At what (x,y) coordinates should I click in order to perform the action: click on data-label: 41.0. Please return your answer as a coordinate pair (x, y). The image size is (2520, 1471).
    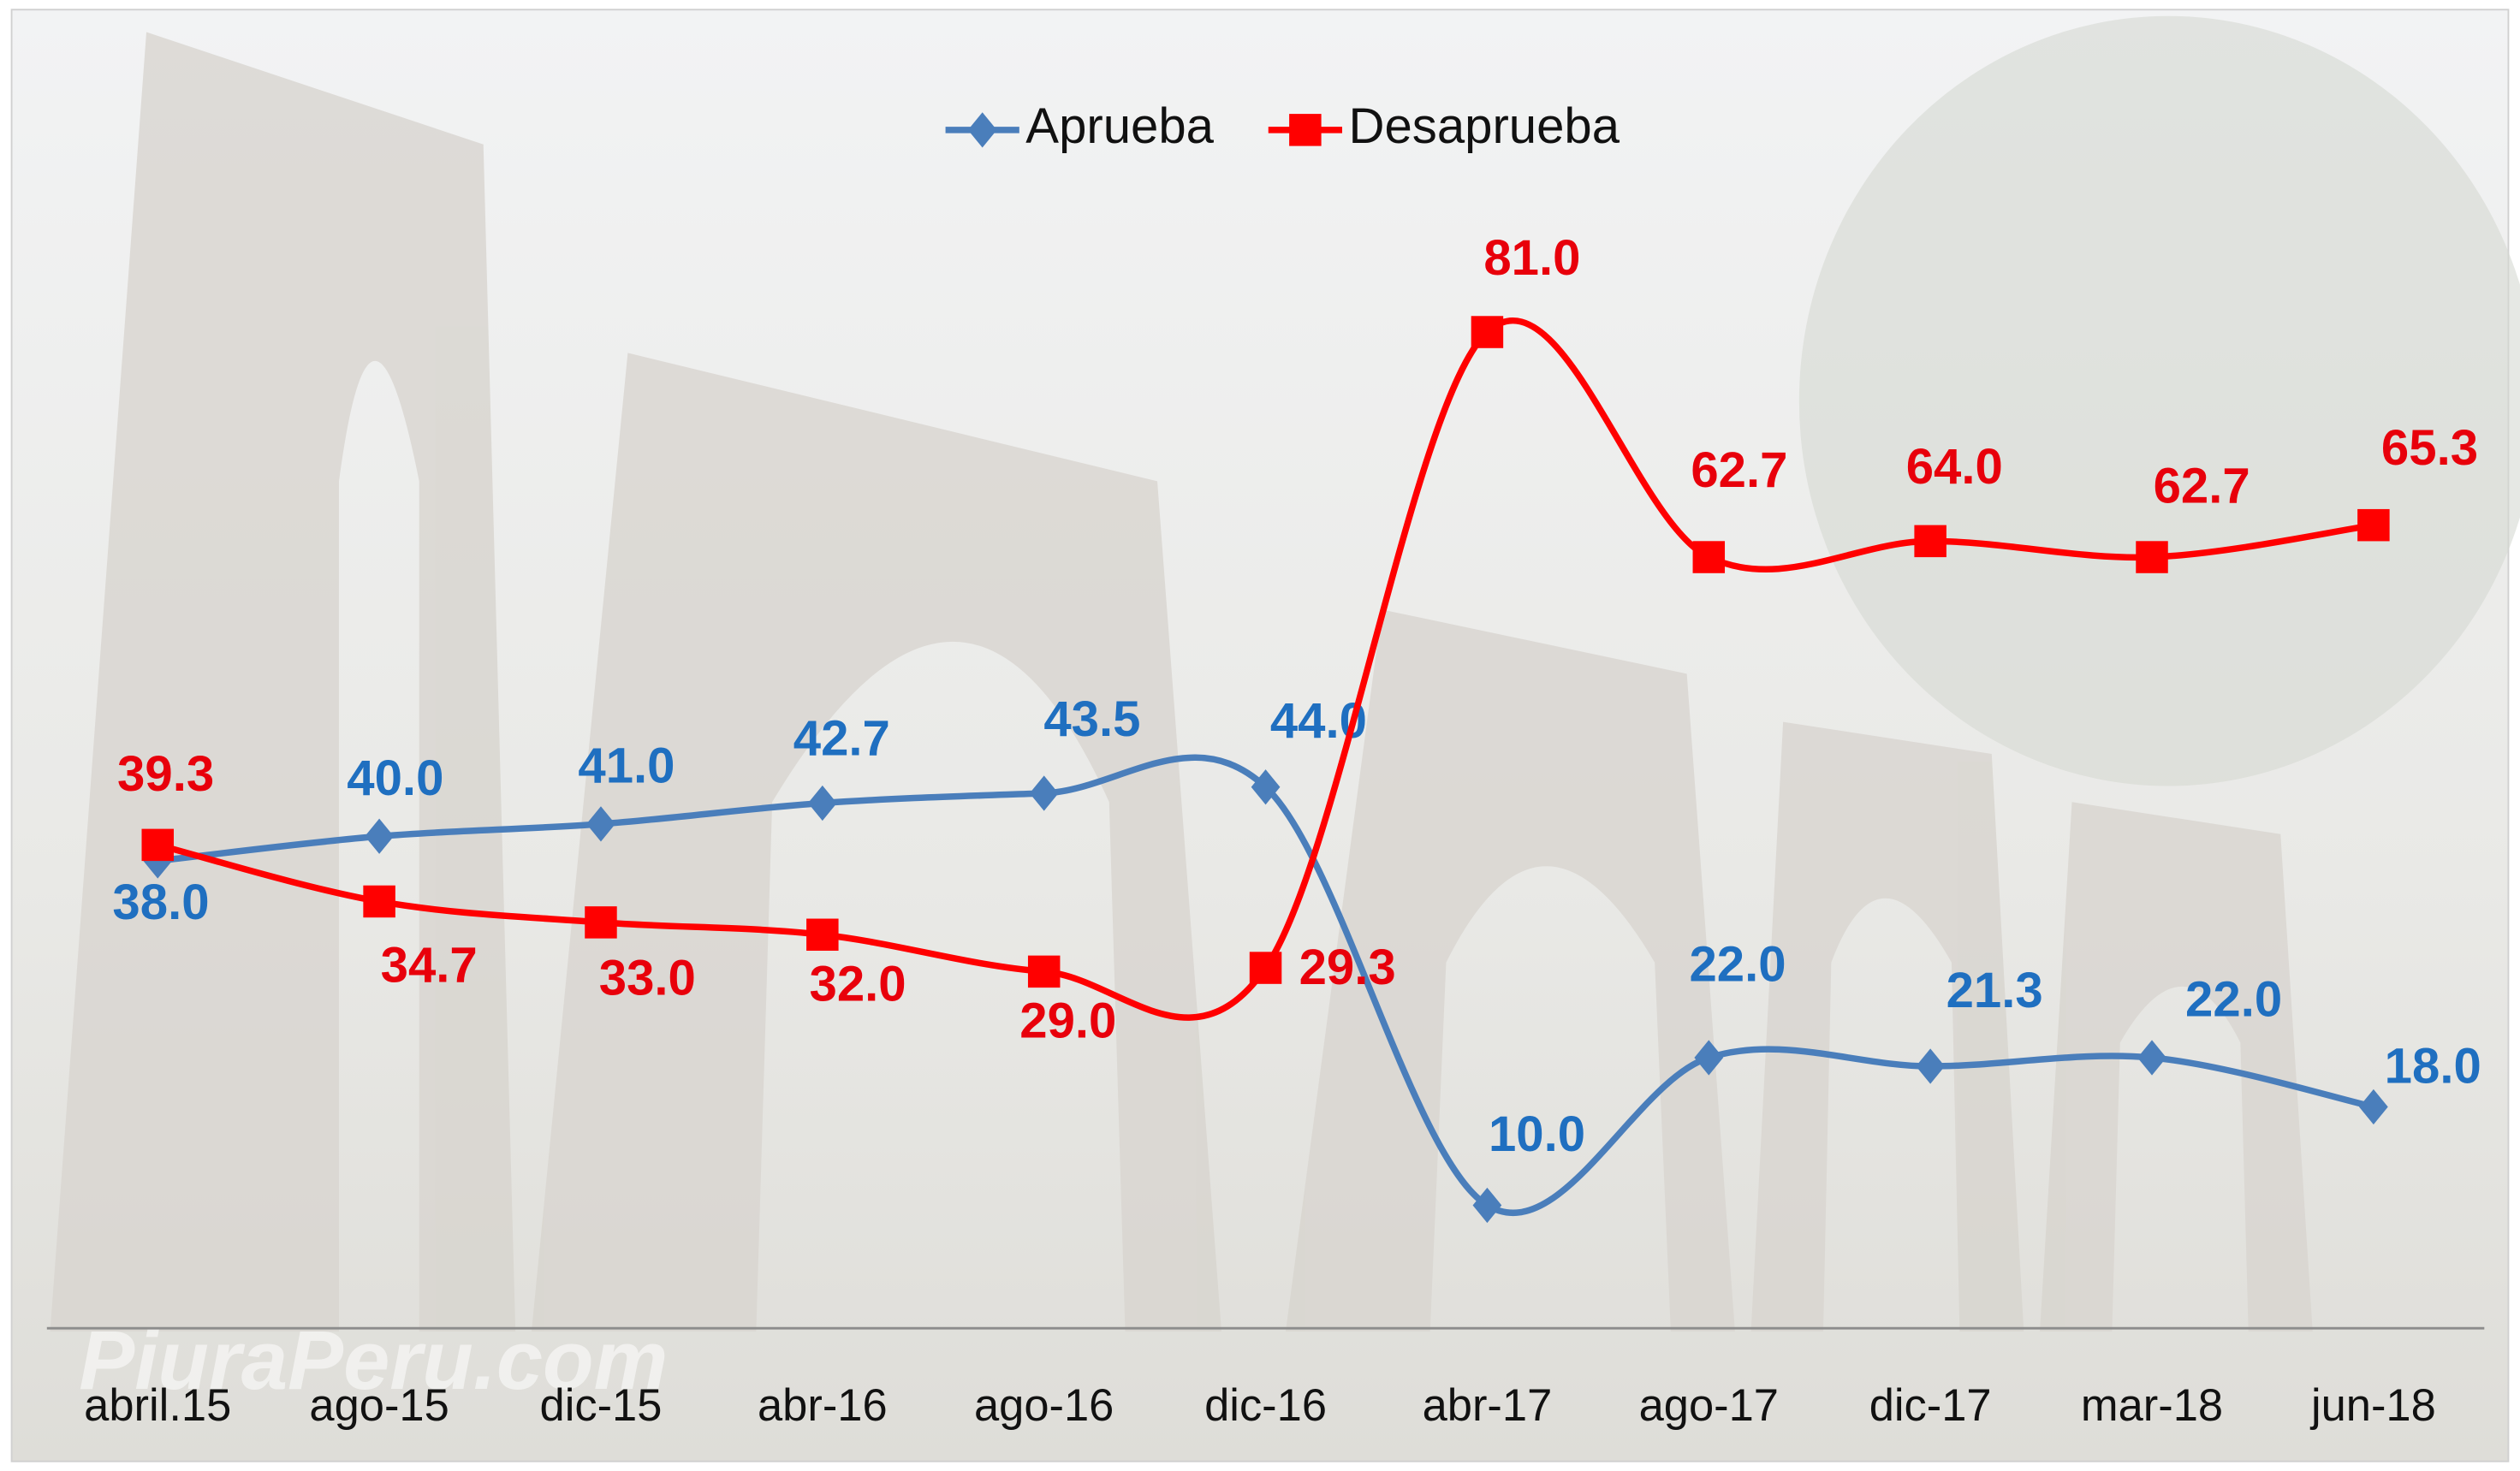
    Looking at the image, I should click on (626, 766).